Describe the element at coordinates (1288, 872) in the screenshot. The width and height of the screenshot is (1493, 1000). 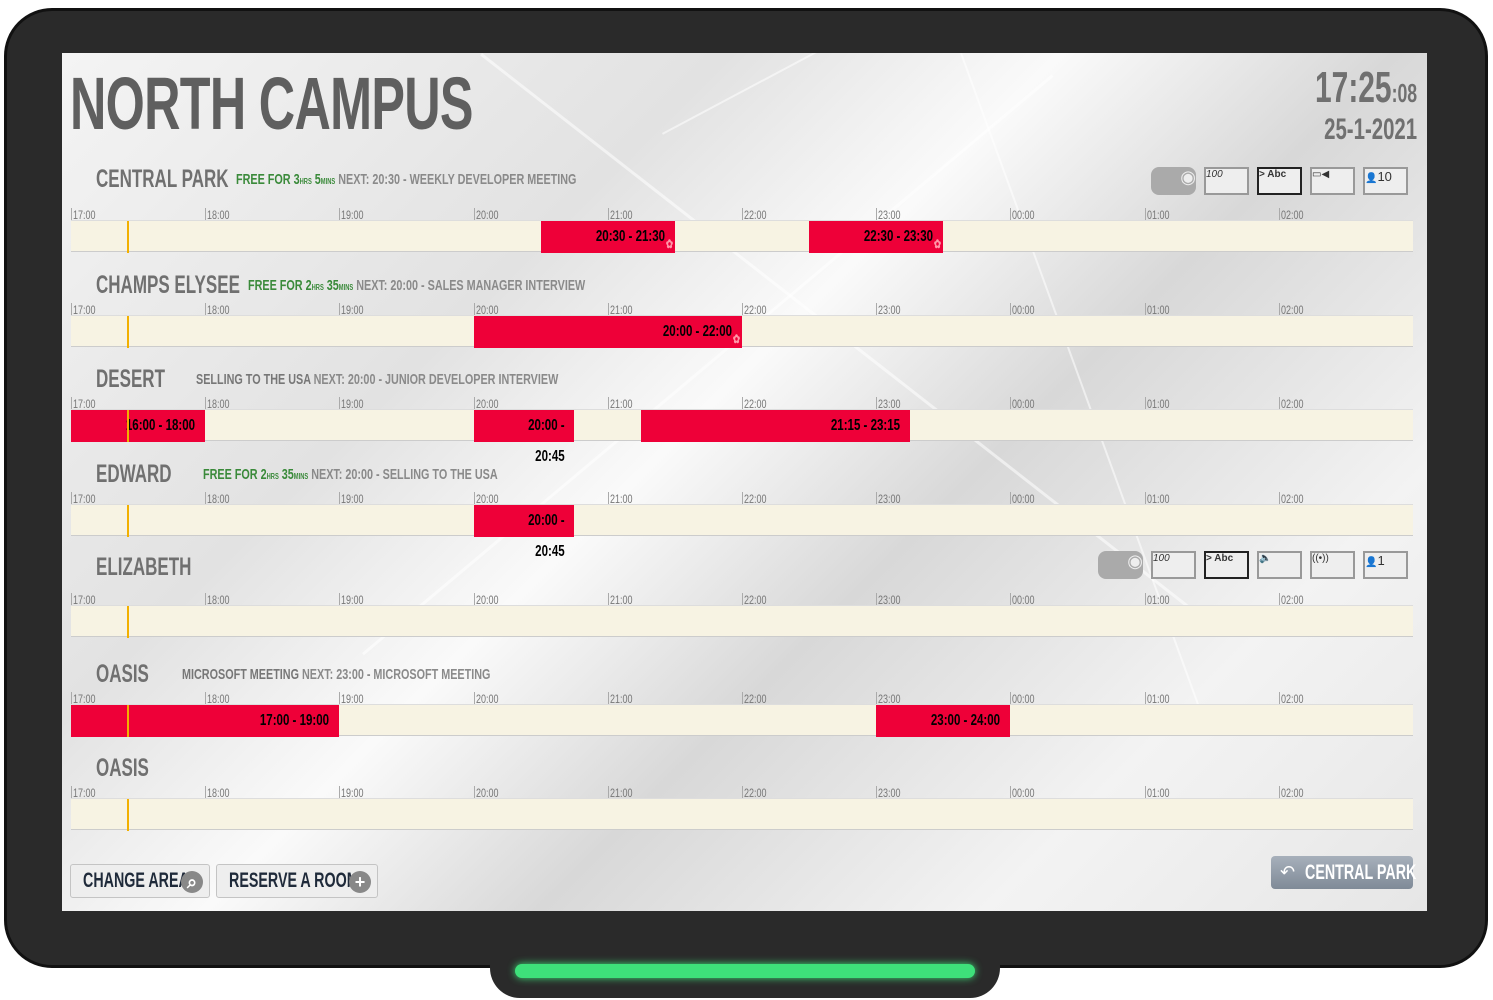
I see `back-arrow-icon: ↶` at that location.